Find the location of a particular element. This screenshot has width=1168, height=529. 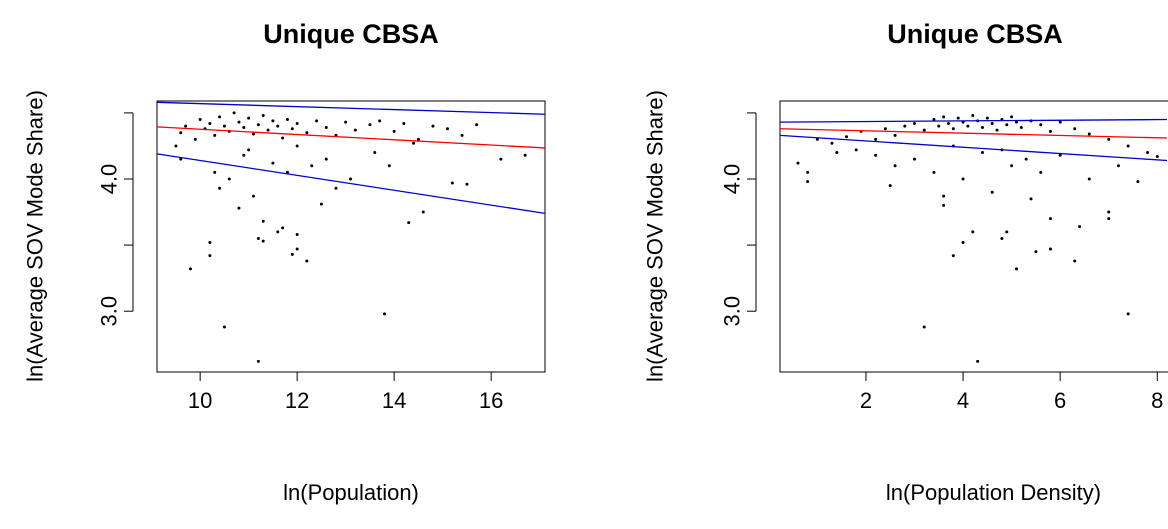

x-tick-label: 12 is located at coordinates (297, 400).